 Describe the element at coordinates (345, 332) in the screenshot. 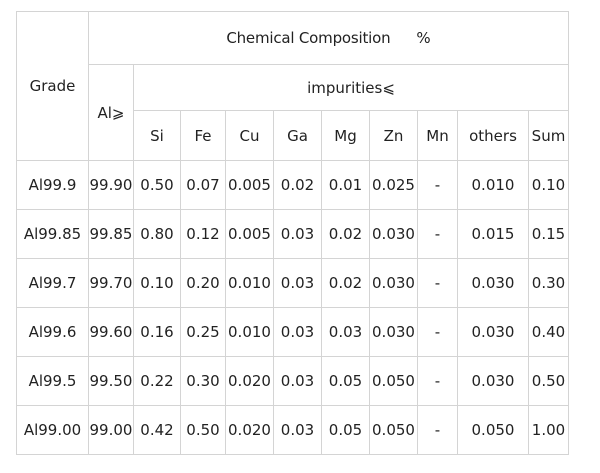

I see `cell-mg: 0.03` at that location.